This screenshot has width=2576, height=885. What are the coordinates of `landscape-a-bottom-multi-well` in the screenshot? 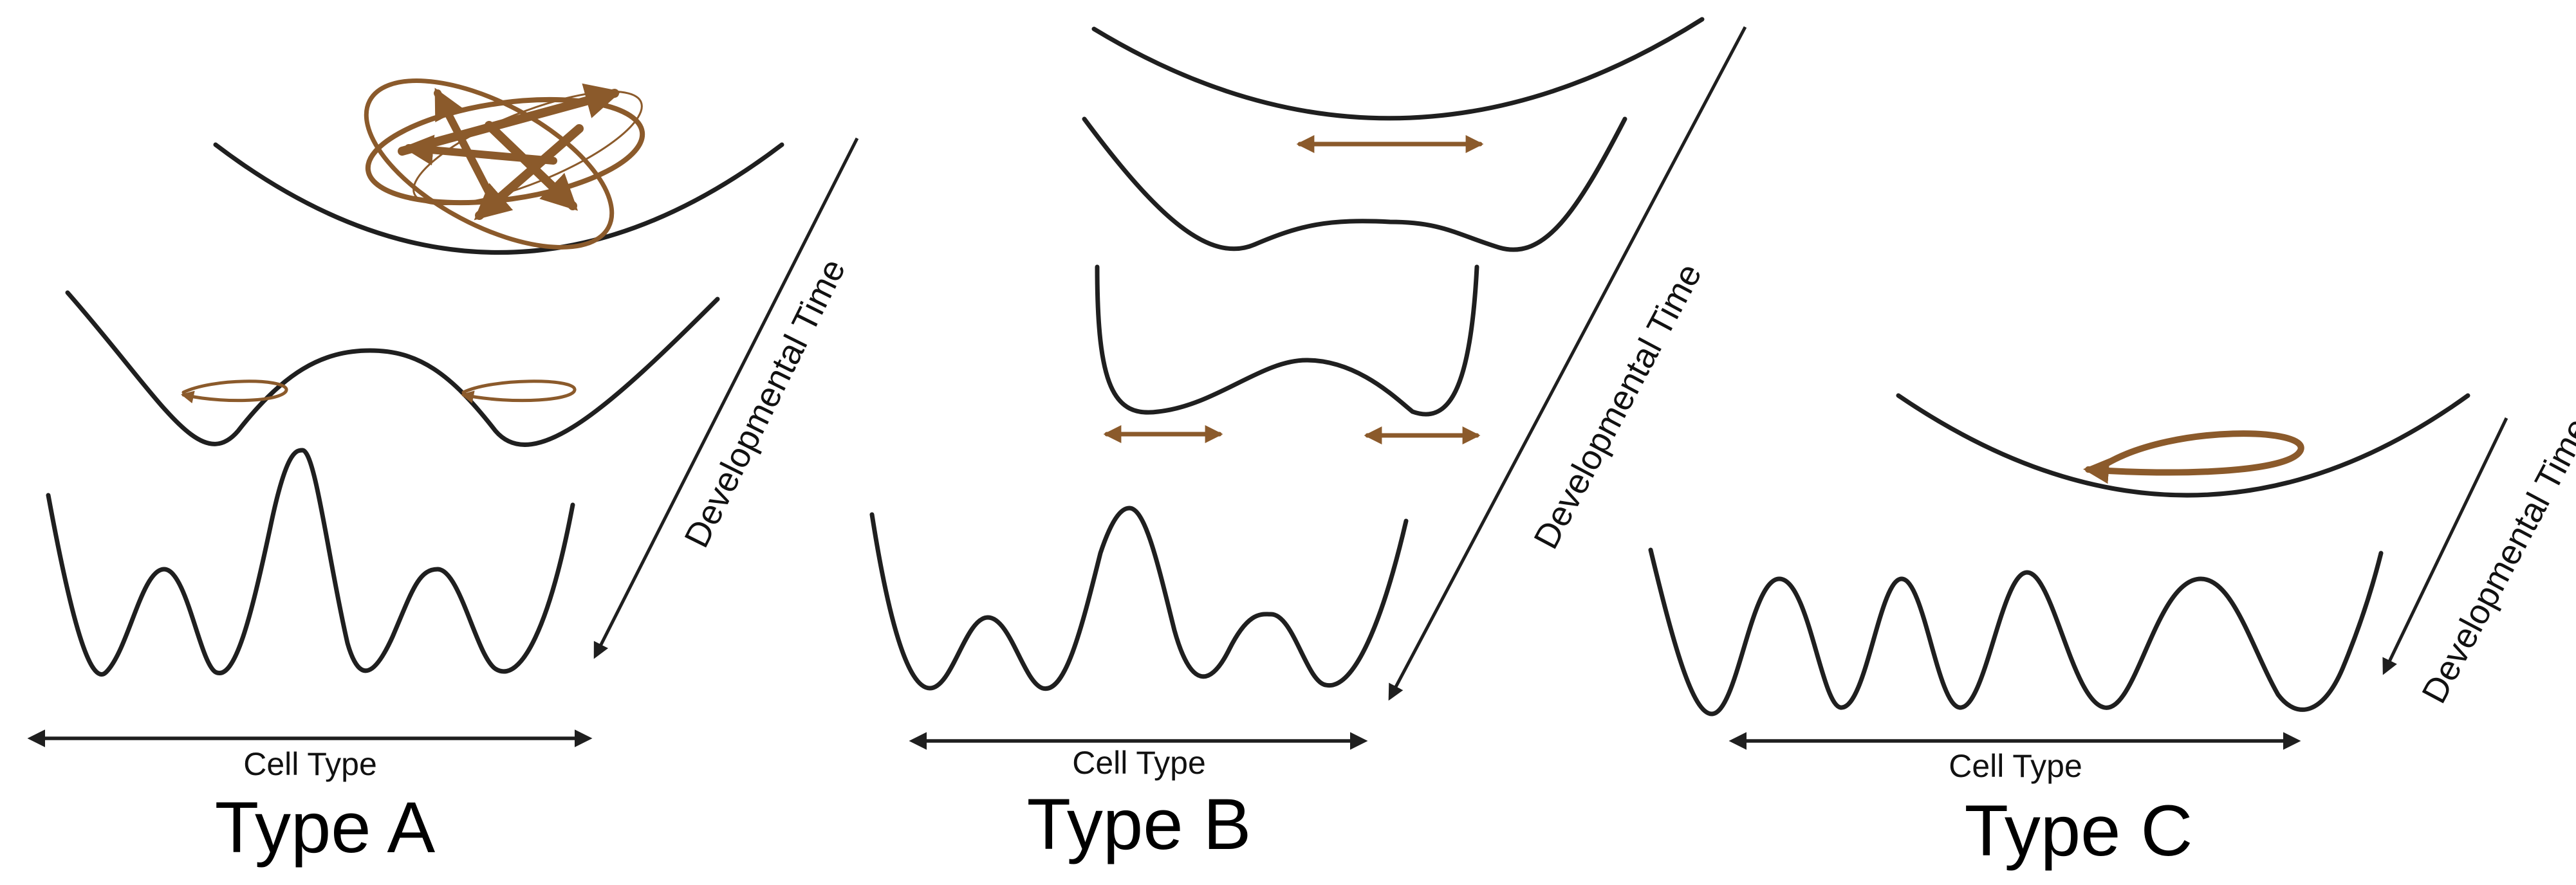 It's located at (310, 562).